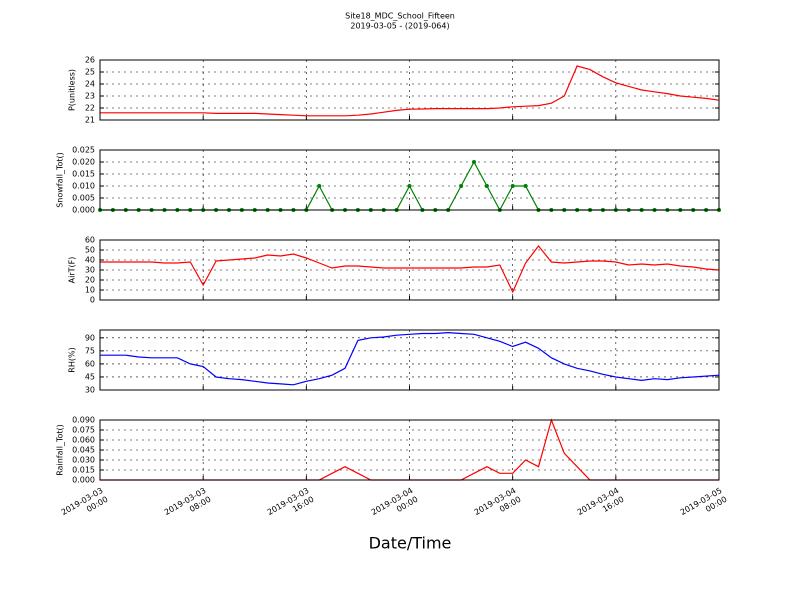 This screenshot has width=800, height=600. Describe the element at coordinates (90, 260) in the screenshot. I see `y-tick-label: 40` at that location.